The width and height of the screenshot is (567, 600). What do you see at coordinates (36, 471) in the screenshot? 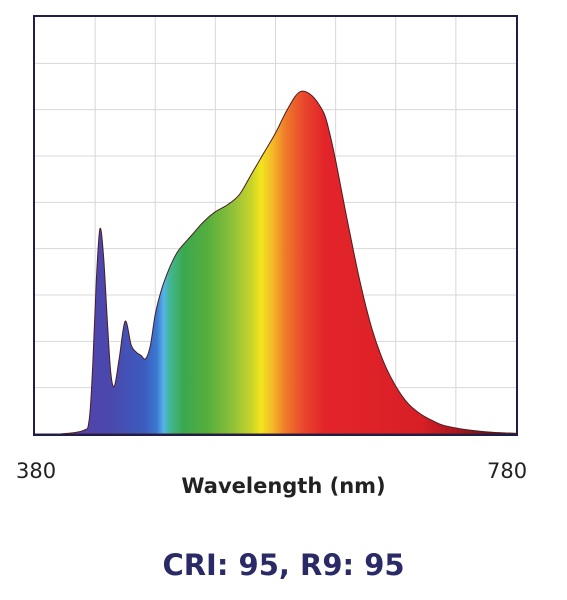
I see `x-tick-label-min: 380` at bounding box center [36, 471].